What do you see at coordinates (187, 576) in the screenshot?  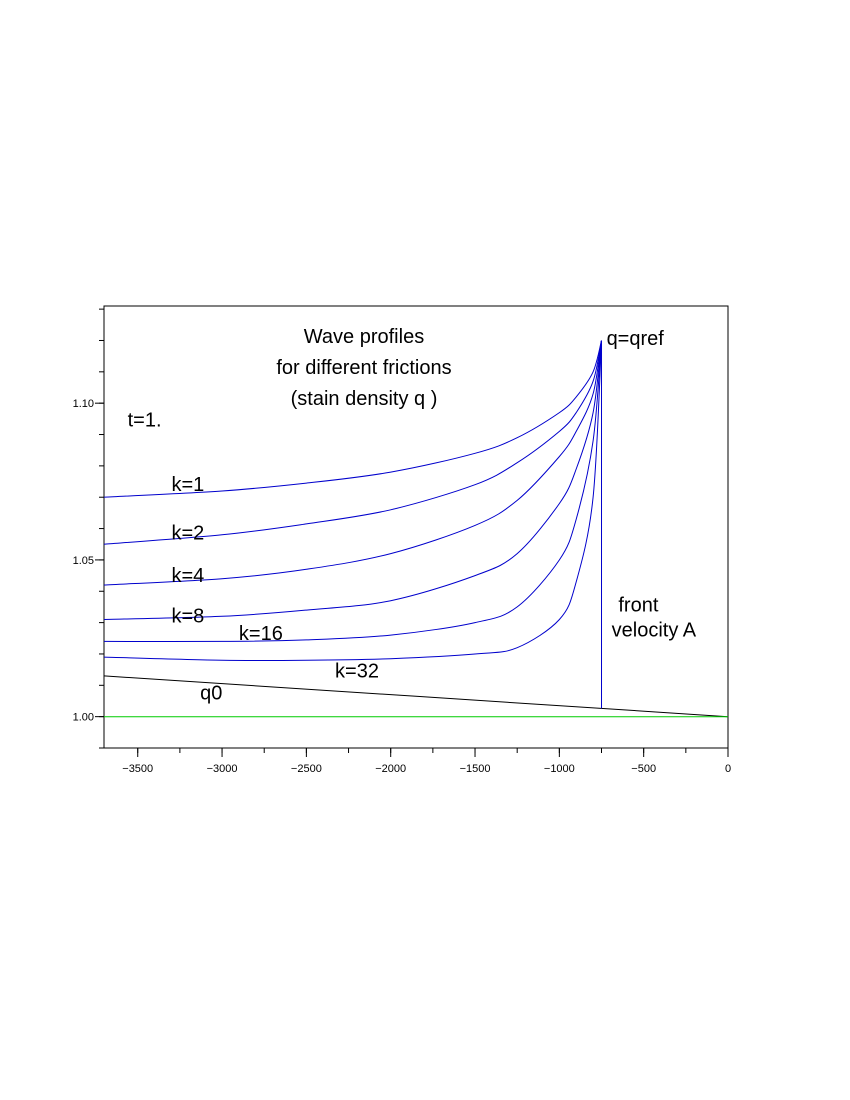 I see `annotation-k4: k=4` at bounding box center [187, 576].